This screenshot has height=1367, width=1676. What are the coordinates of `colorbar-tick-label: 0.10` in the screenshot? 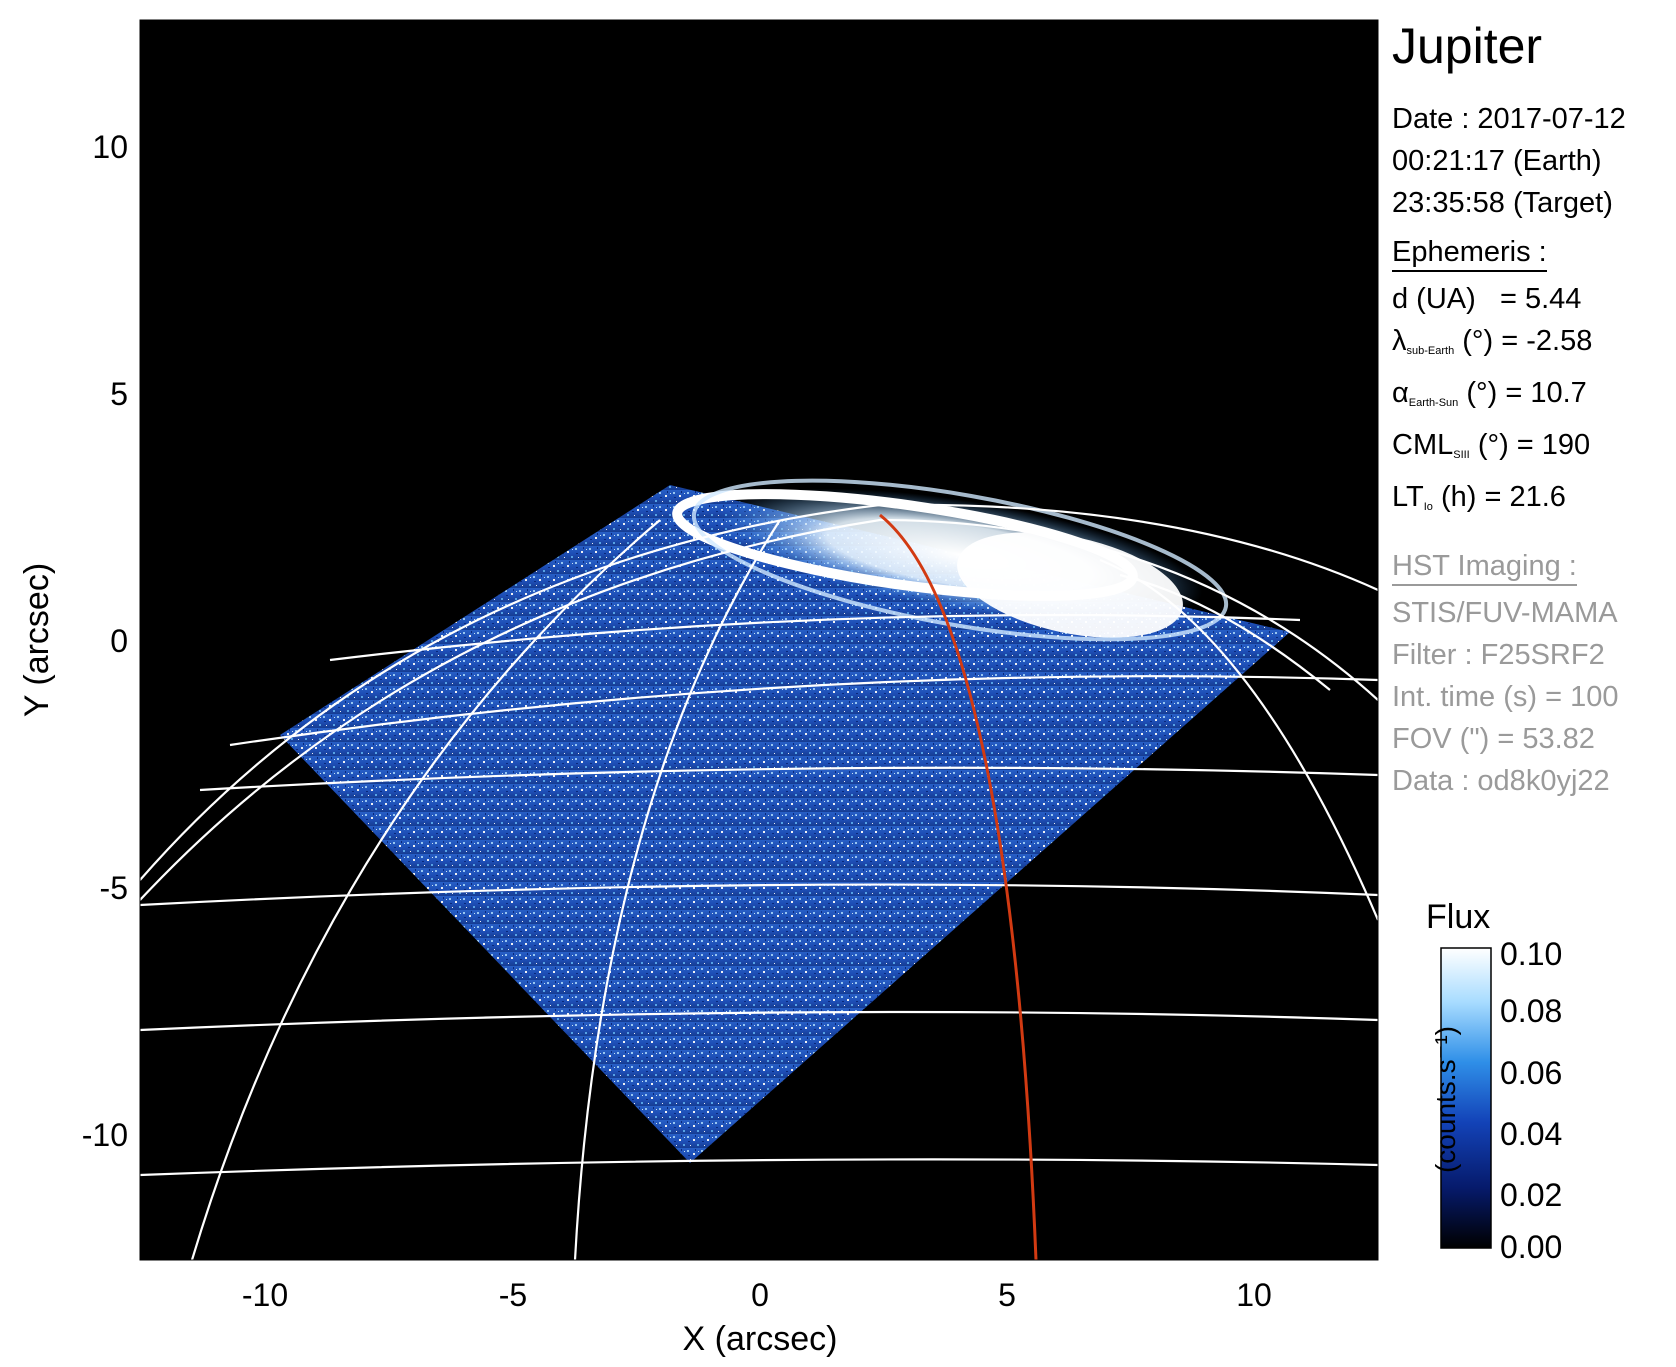 It's located at (1531, 954).